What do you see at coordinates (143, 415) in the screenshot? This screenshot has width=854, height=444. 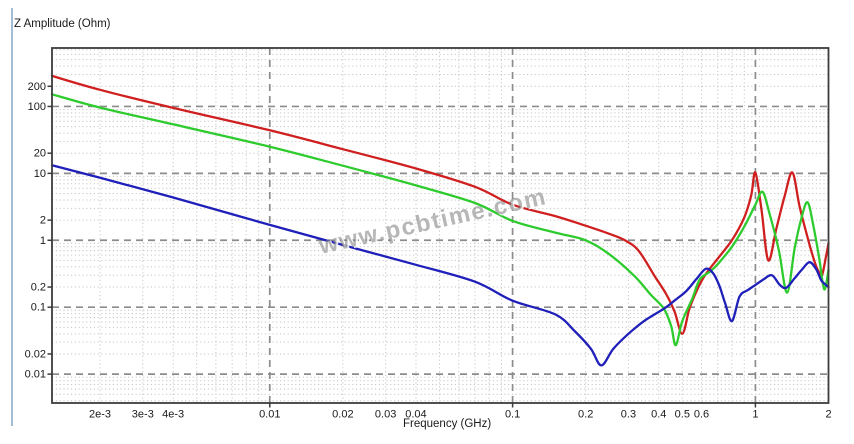 I see `x-tick-label: 3e-3` at bounding box center [143, 415].